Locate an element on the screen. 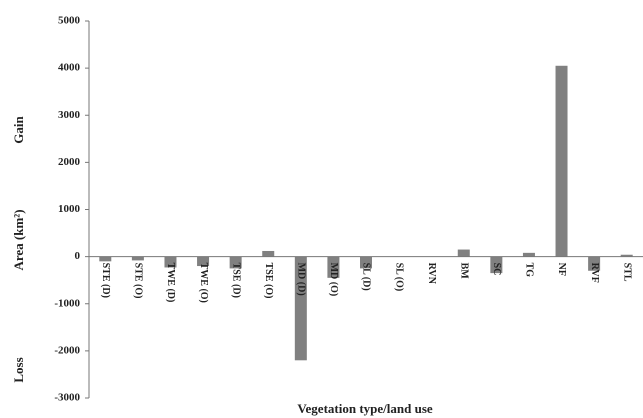 The image size is (643, 418). x-tick-label: TG is located at coordinates (529, 270).